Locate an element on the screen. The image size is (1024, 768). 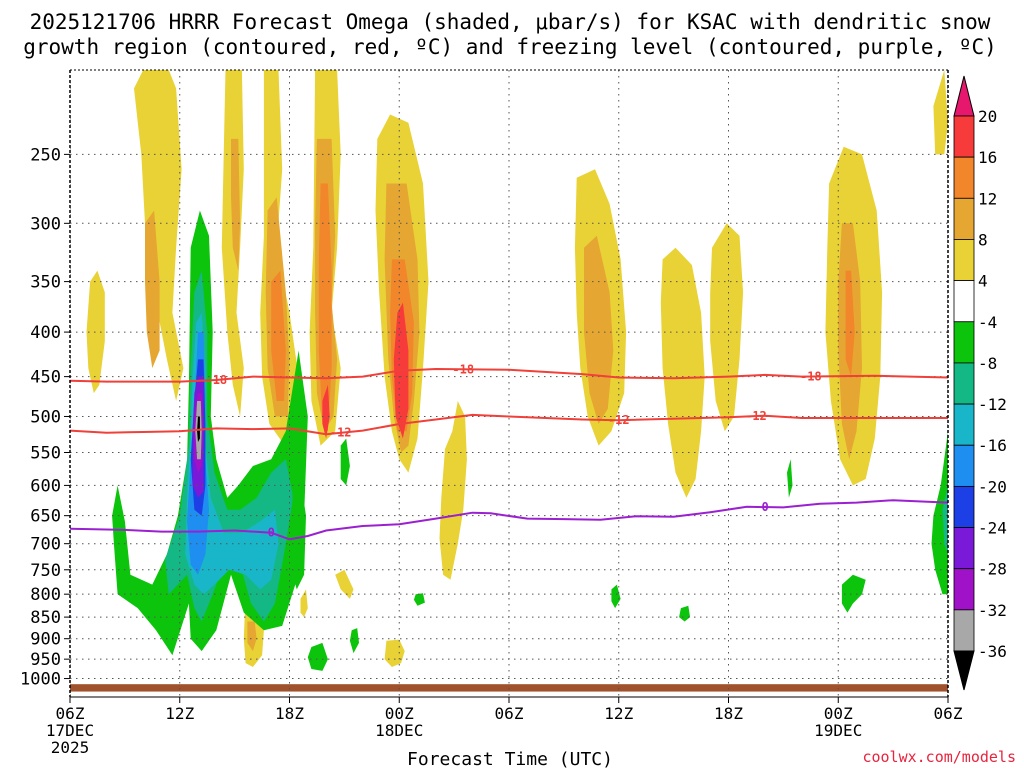
omega-region-green-c22 is located at coordinates (939, 513).